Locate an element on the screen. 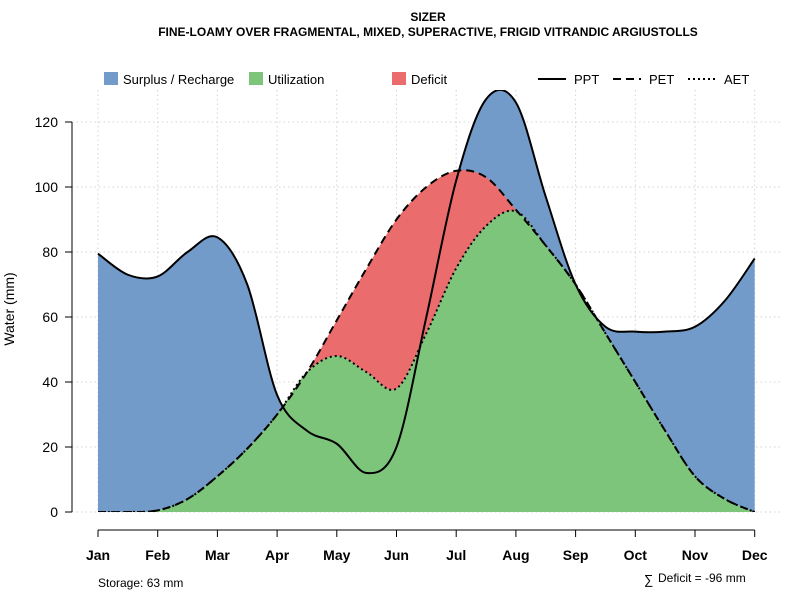 This screenshot has height=600, width=800. legend-label: Utilization is located at coordinates (296, 79).